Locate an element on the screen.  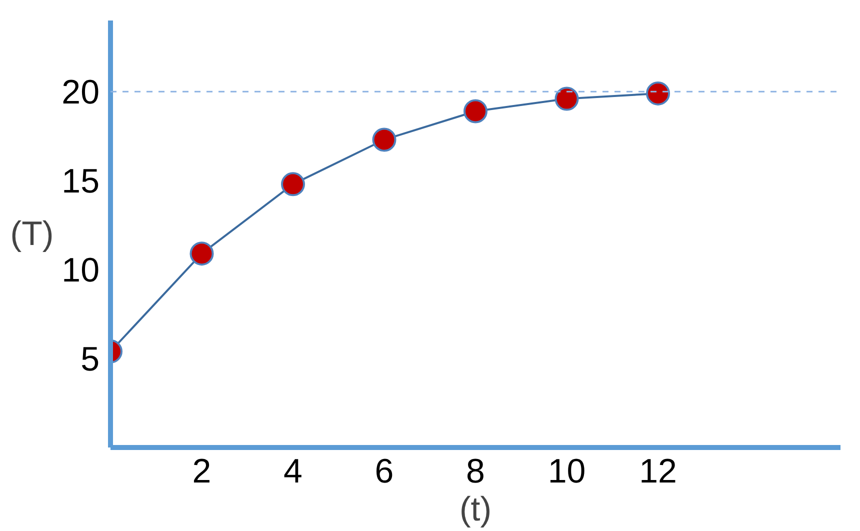
x-tick-label: 6 is located at coordinates (384, 471).